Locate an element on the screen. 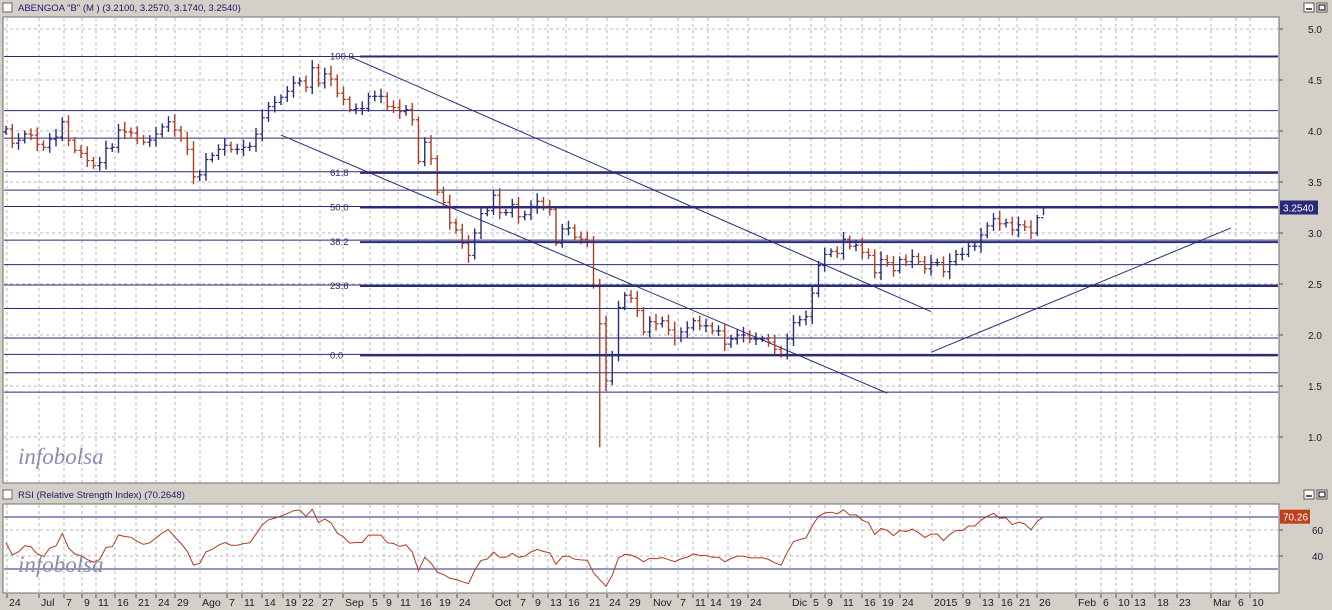  watermark-main: infobolsa is located at coordinates (61, 456).